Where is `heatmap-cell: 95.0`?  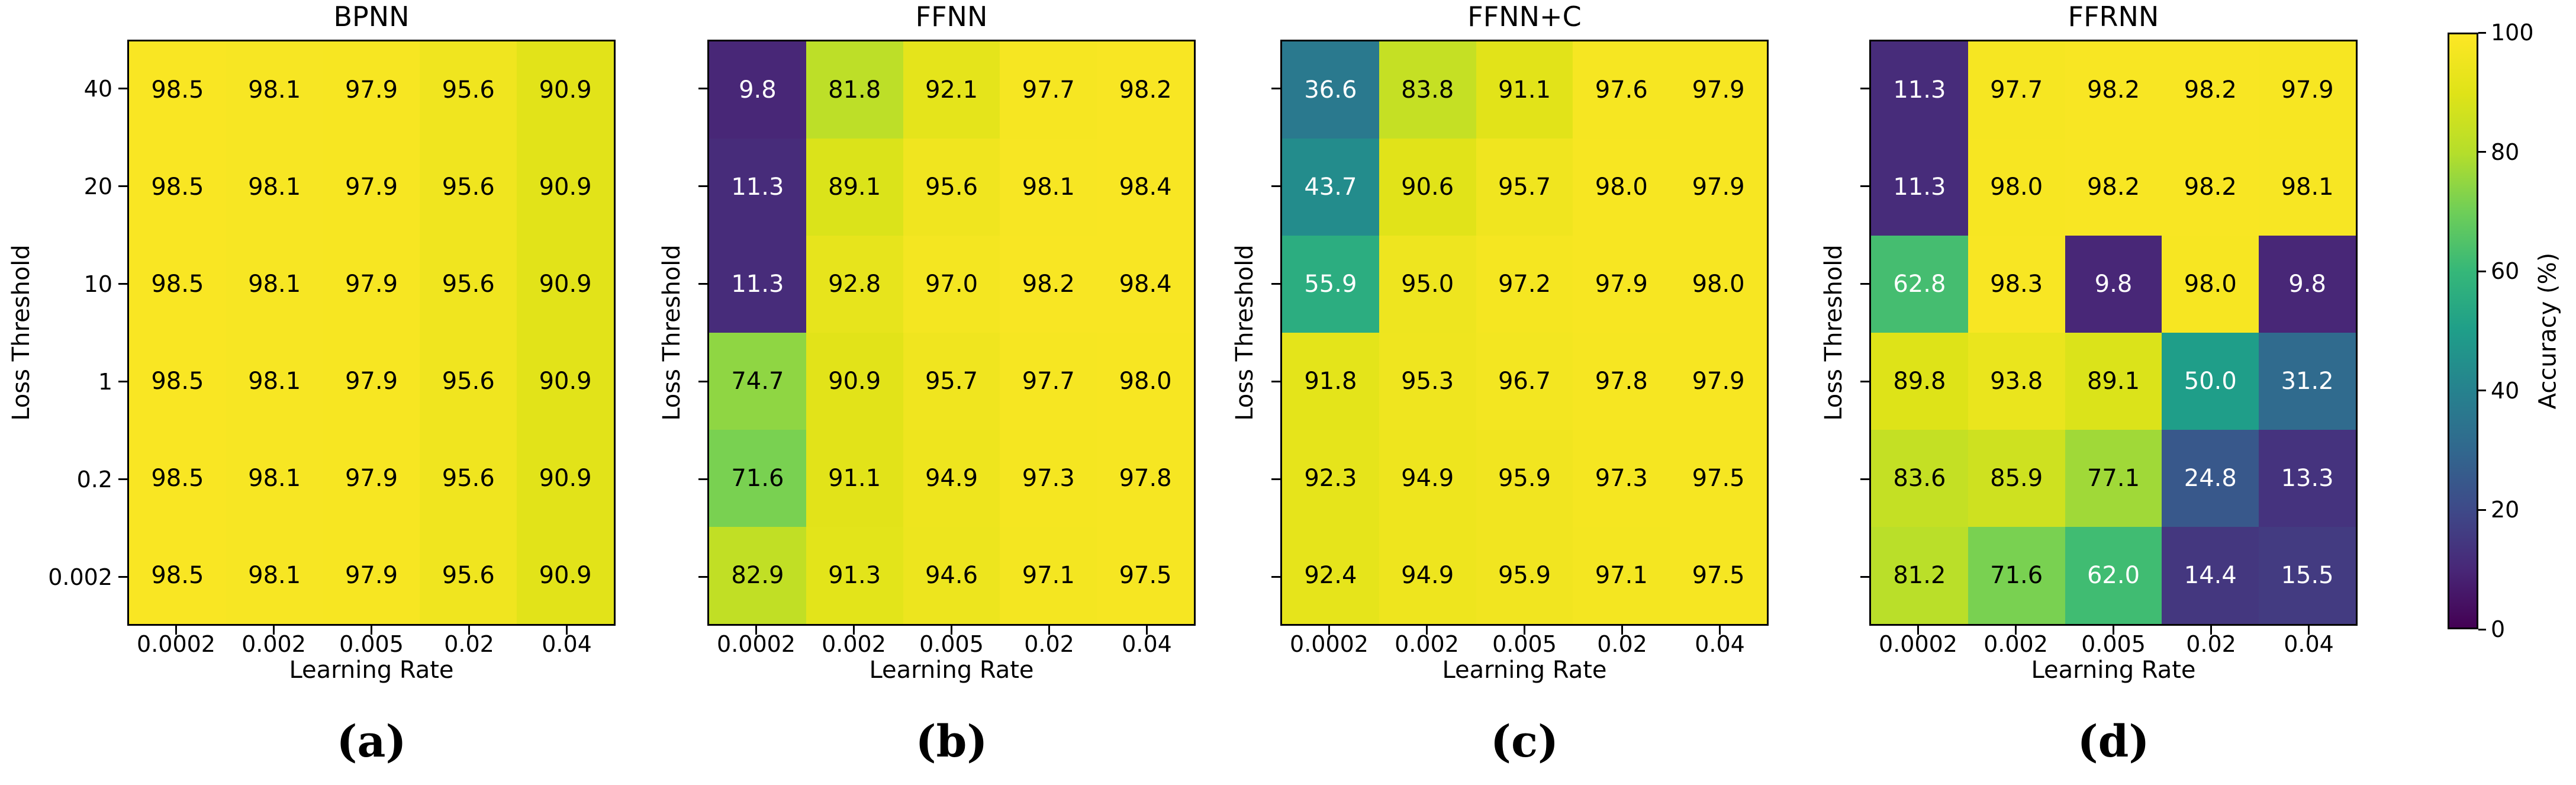
heatmap-cell: 95.0 is located at coordinates (1428, 285).